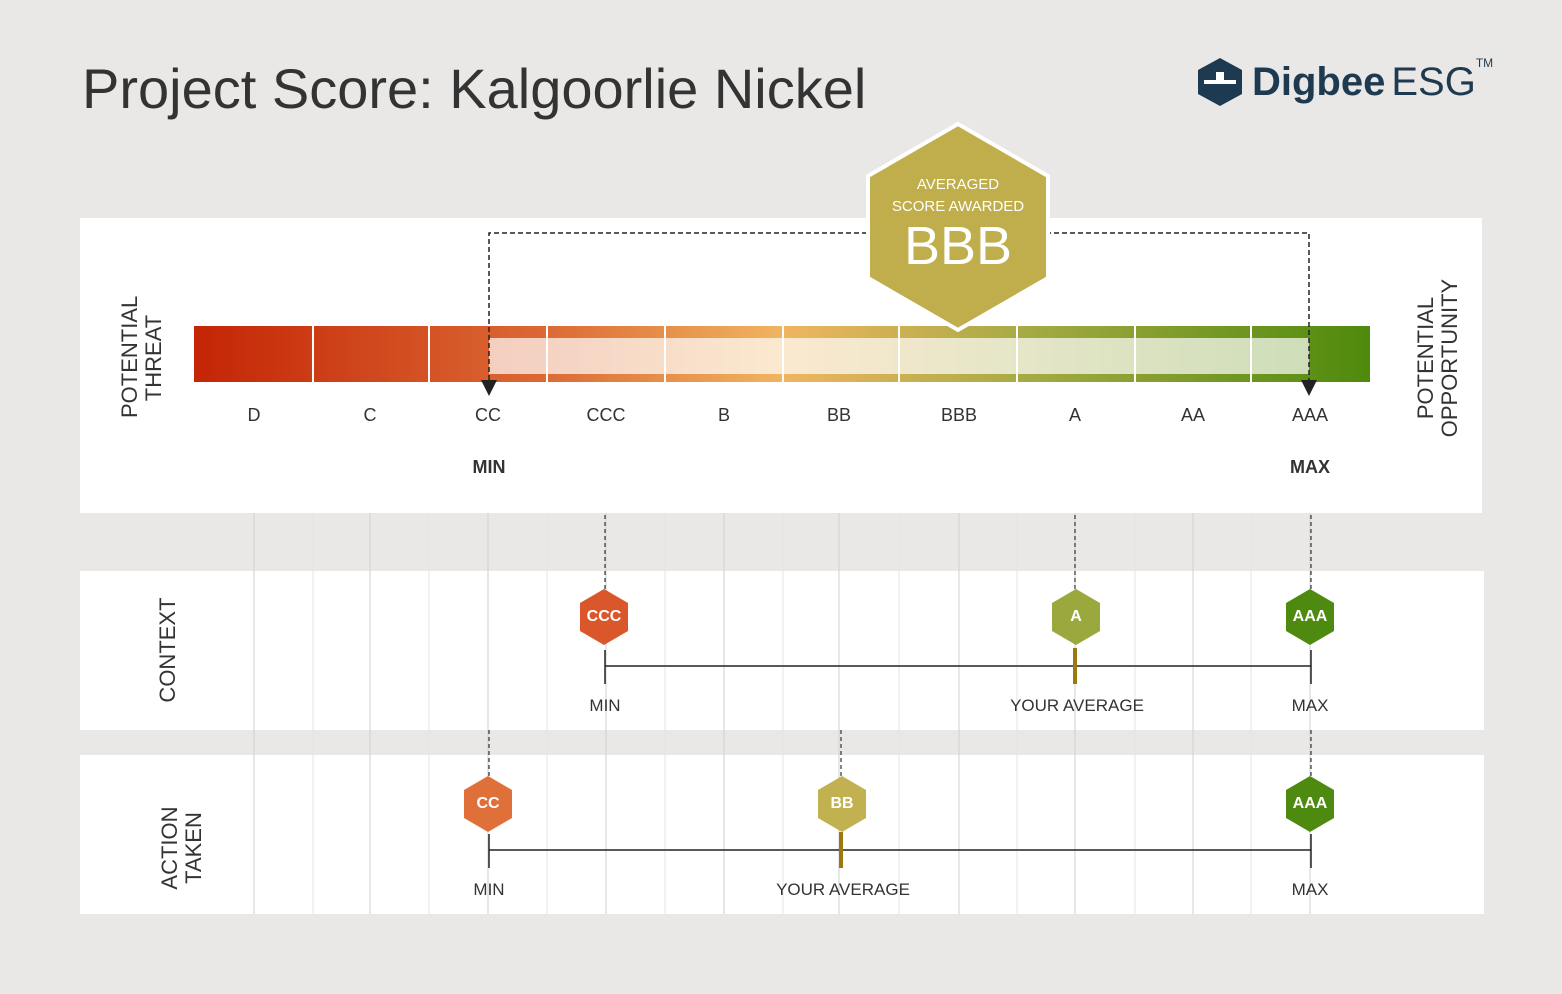 The width and height of the screenshot is (1562, 994). I want to click on context-max-label: MAX, so click(1310, 705).